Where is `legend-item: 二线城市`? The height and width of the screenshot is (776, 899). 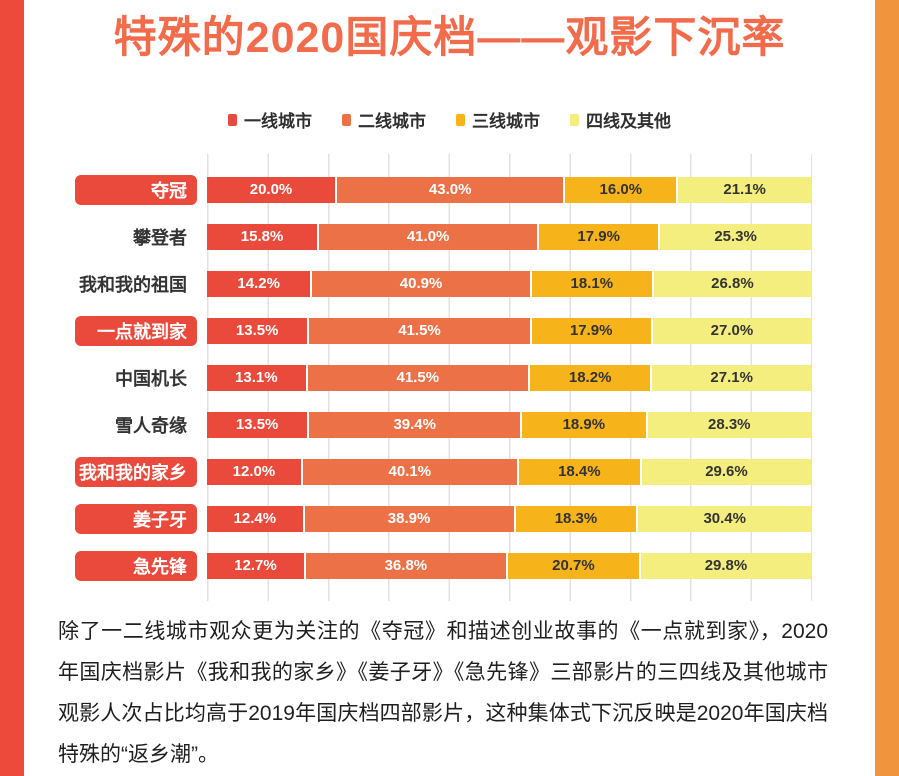
legend-item: 二线城市 is located at coordinates (384, 119).